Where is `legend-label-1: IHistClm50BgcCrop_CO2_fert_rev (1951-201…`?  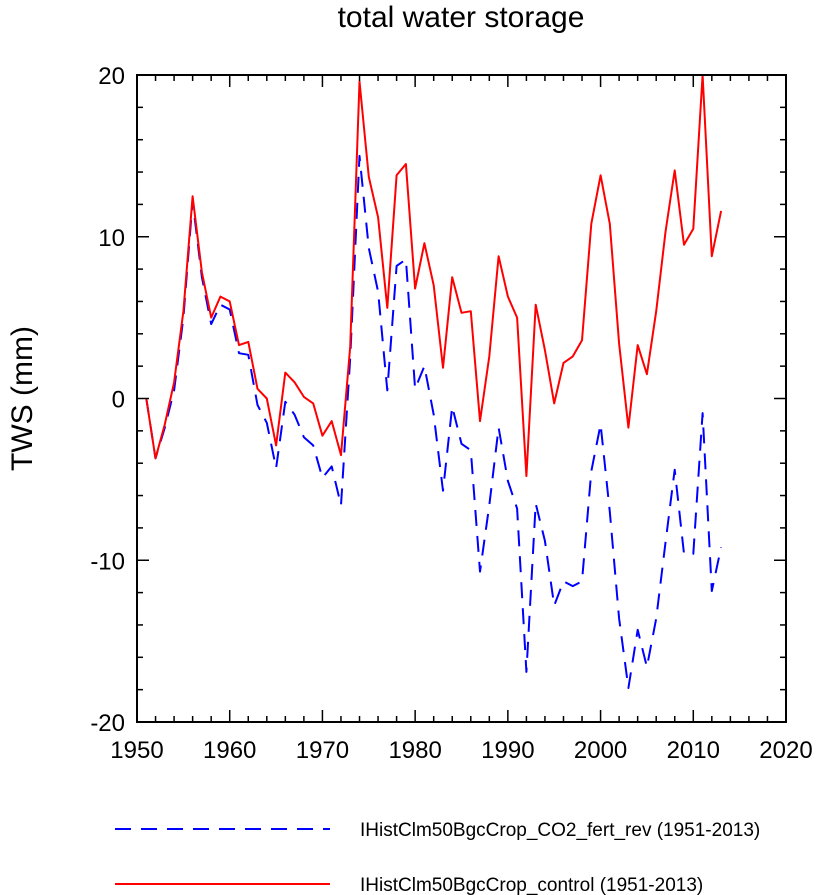
legend-label-1: IHistClm50BgcCrop_CO2_fert_rev (1951-201… is located at coordinates (560, 830).